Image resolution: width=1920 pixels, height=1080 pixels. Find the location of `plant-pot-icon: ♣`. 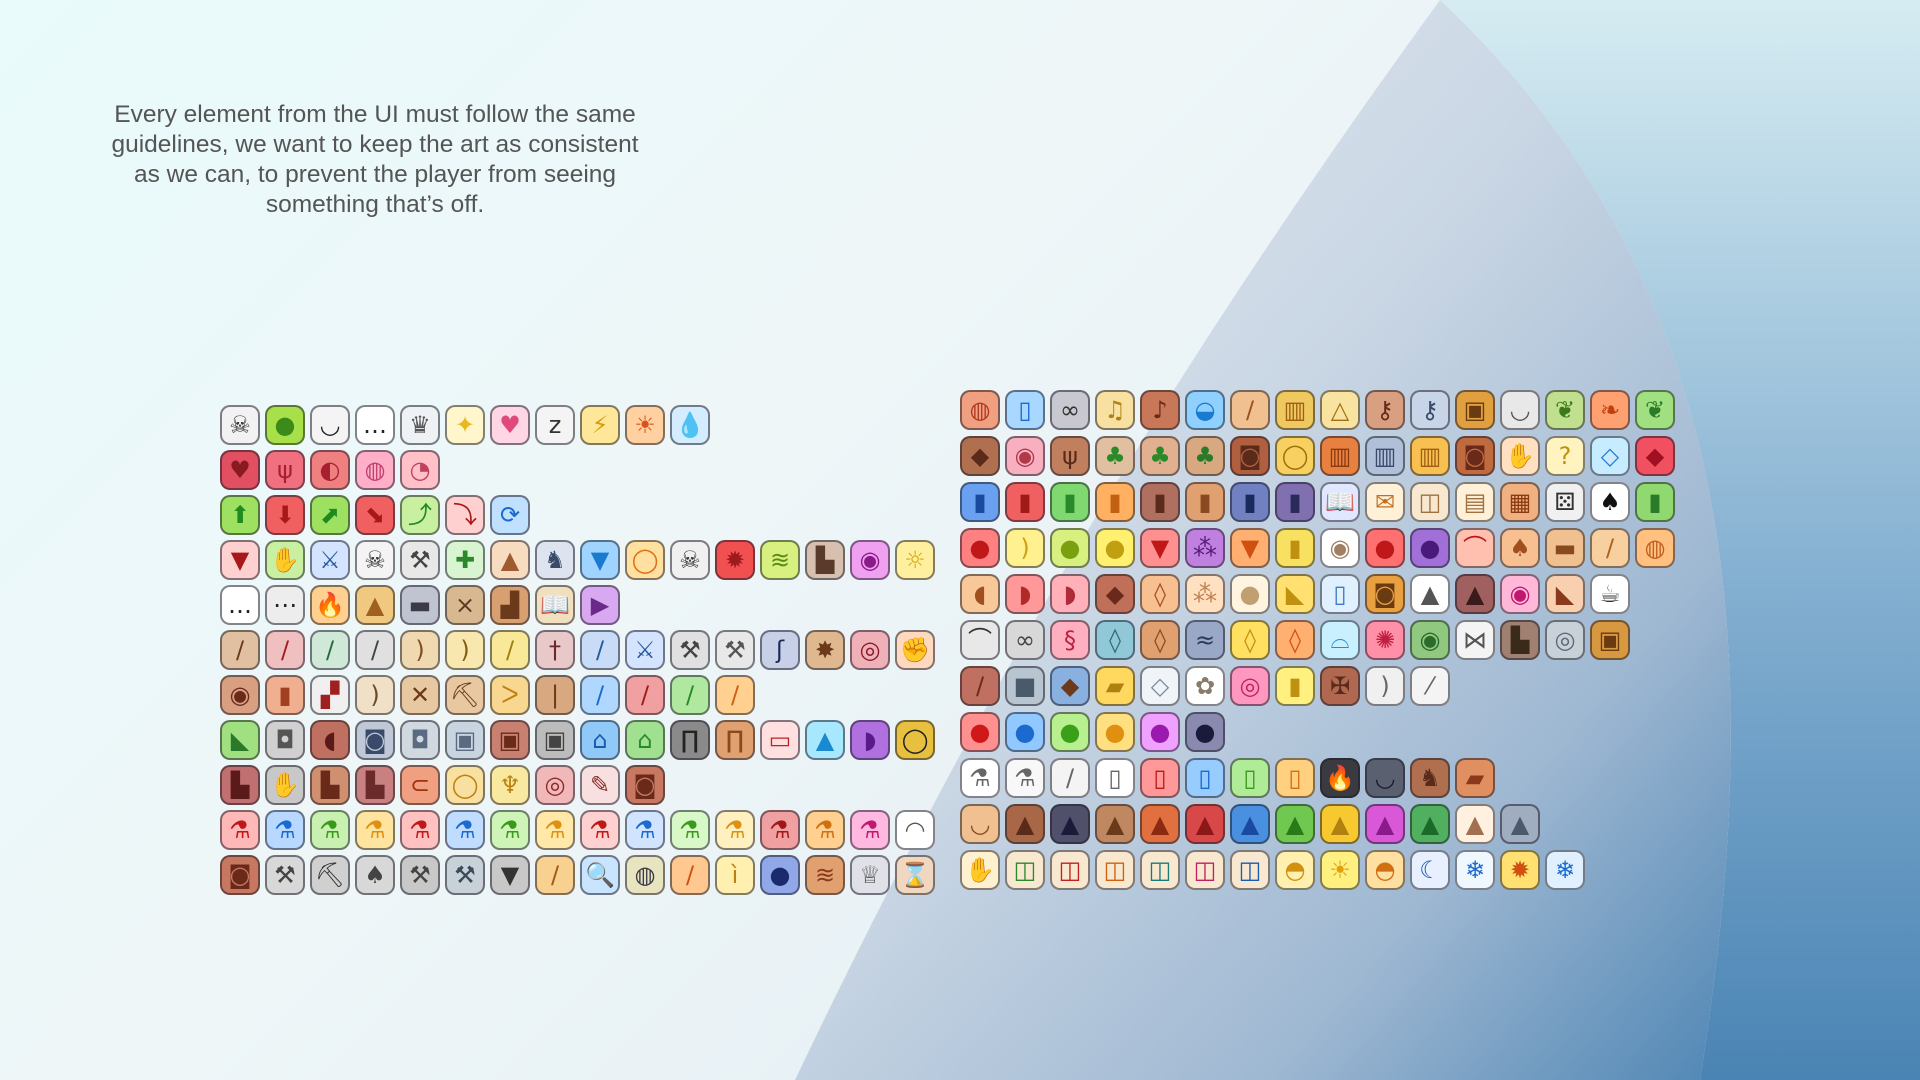

plant-pot-icon: ♣ is located at coordinates (1205, 456).